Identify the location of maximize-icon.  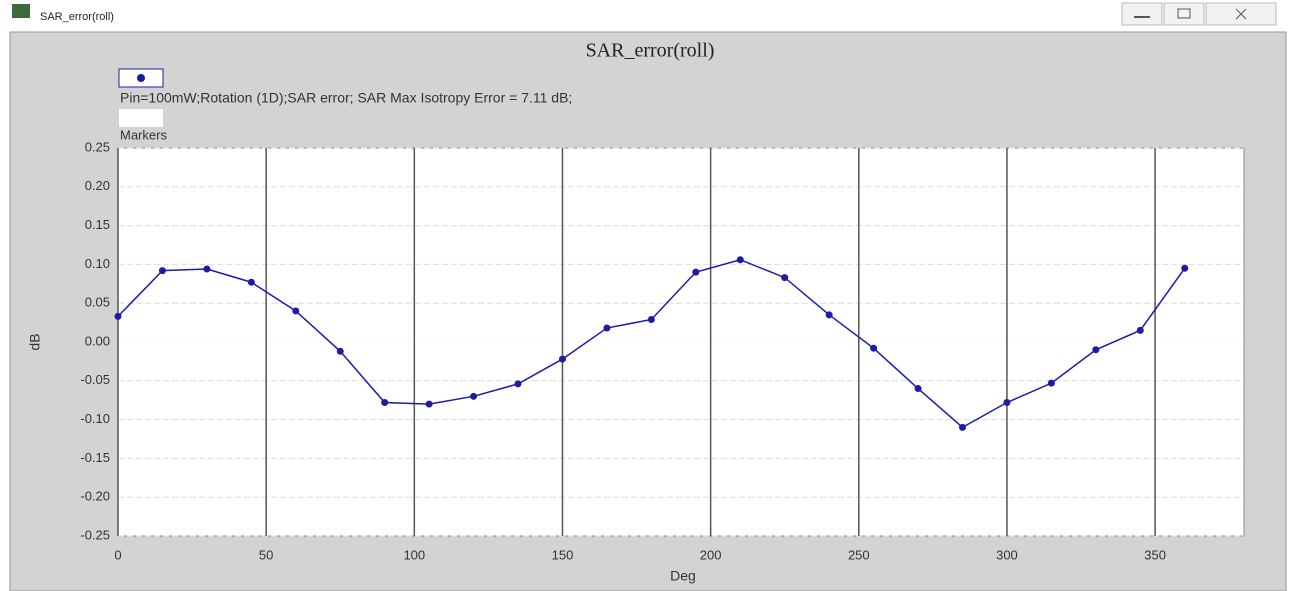
(1184, 13).